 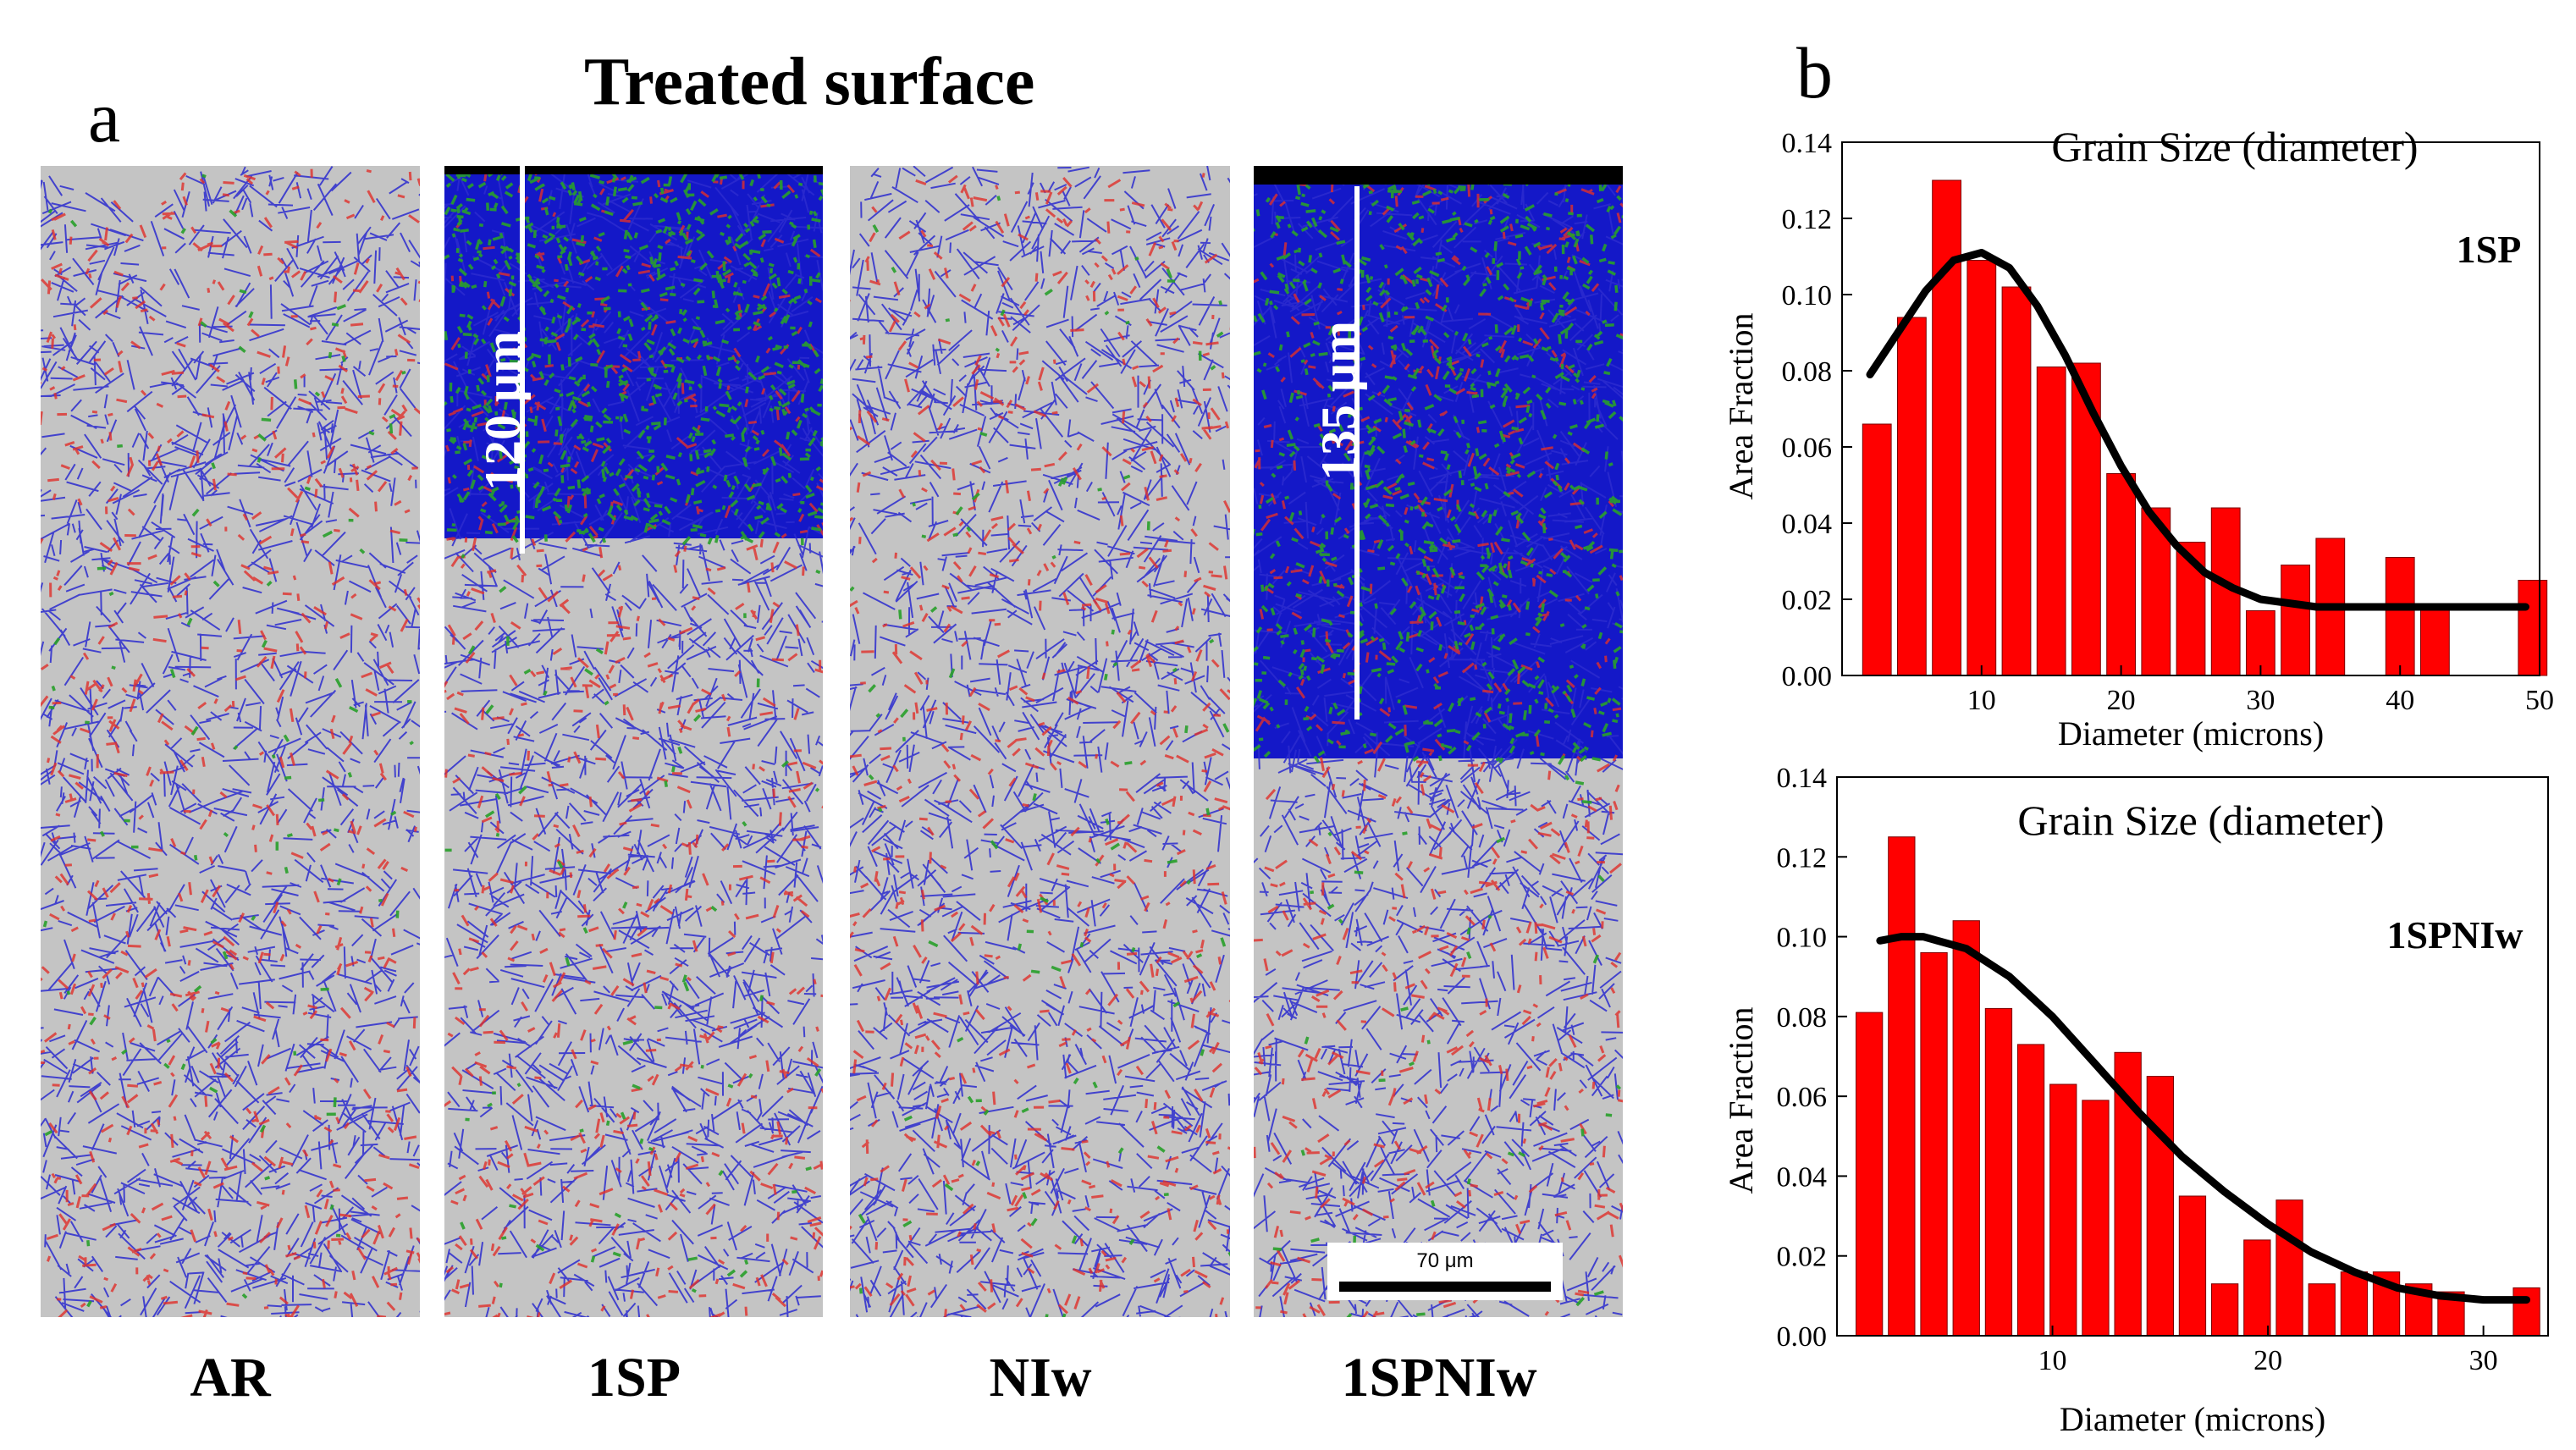 I want to click on depth-marker-1spniw, so click(x=1357, y=452).